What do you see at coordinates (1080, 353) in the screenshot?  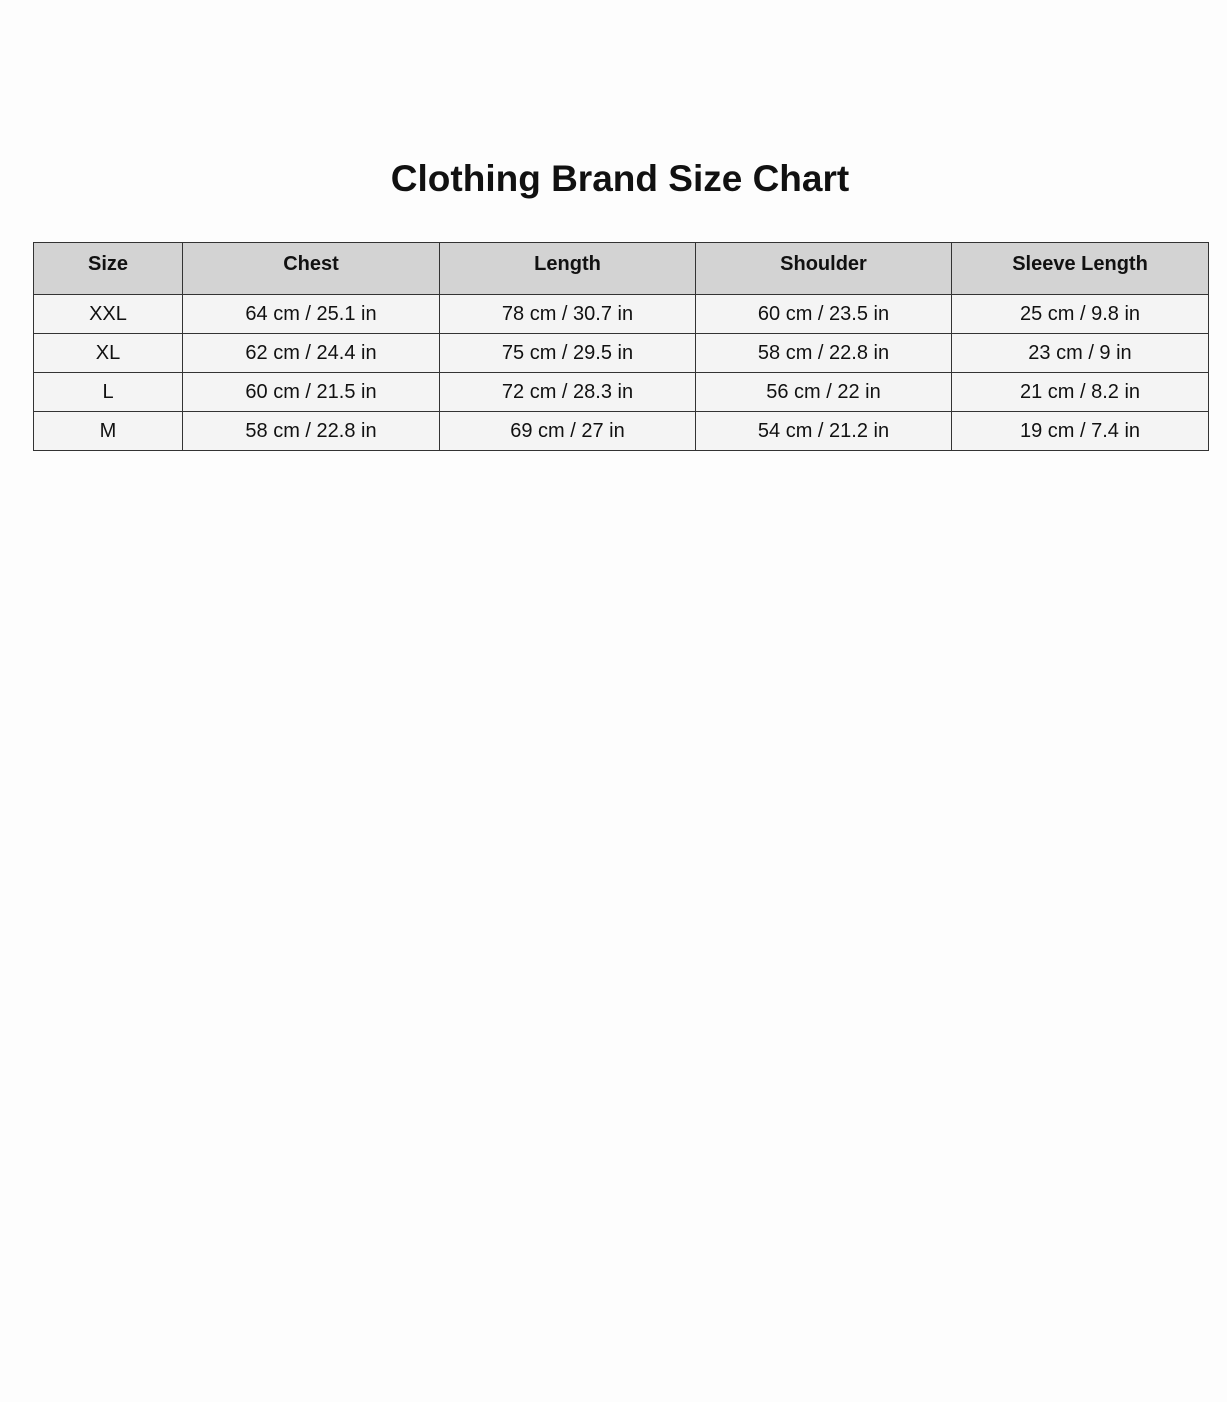 I see `cell-sleeve-length: 23 cm / 9 in` at bounding box center [1080, 353].